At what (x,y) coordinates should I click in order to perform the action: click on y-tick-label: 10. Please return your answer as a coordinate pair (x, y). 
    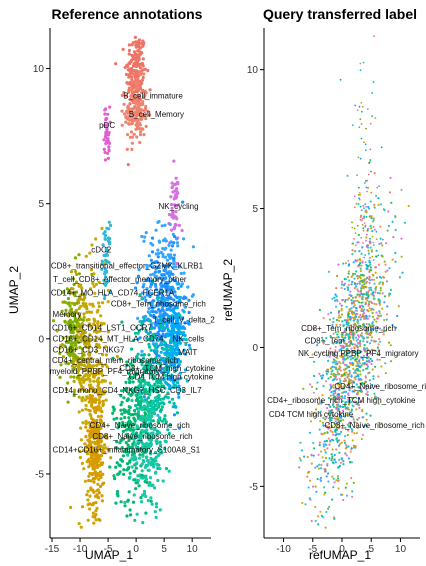
    Looking at the image, I should click on (39, 69).